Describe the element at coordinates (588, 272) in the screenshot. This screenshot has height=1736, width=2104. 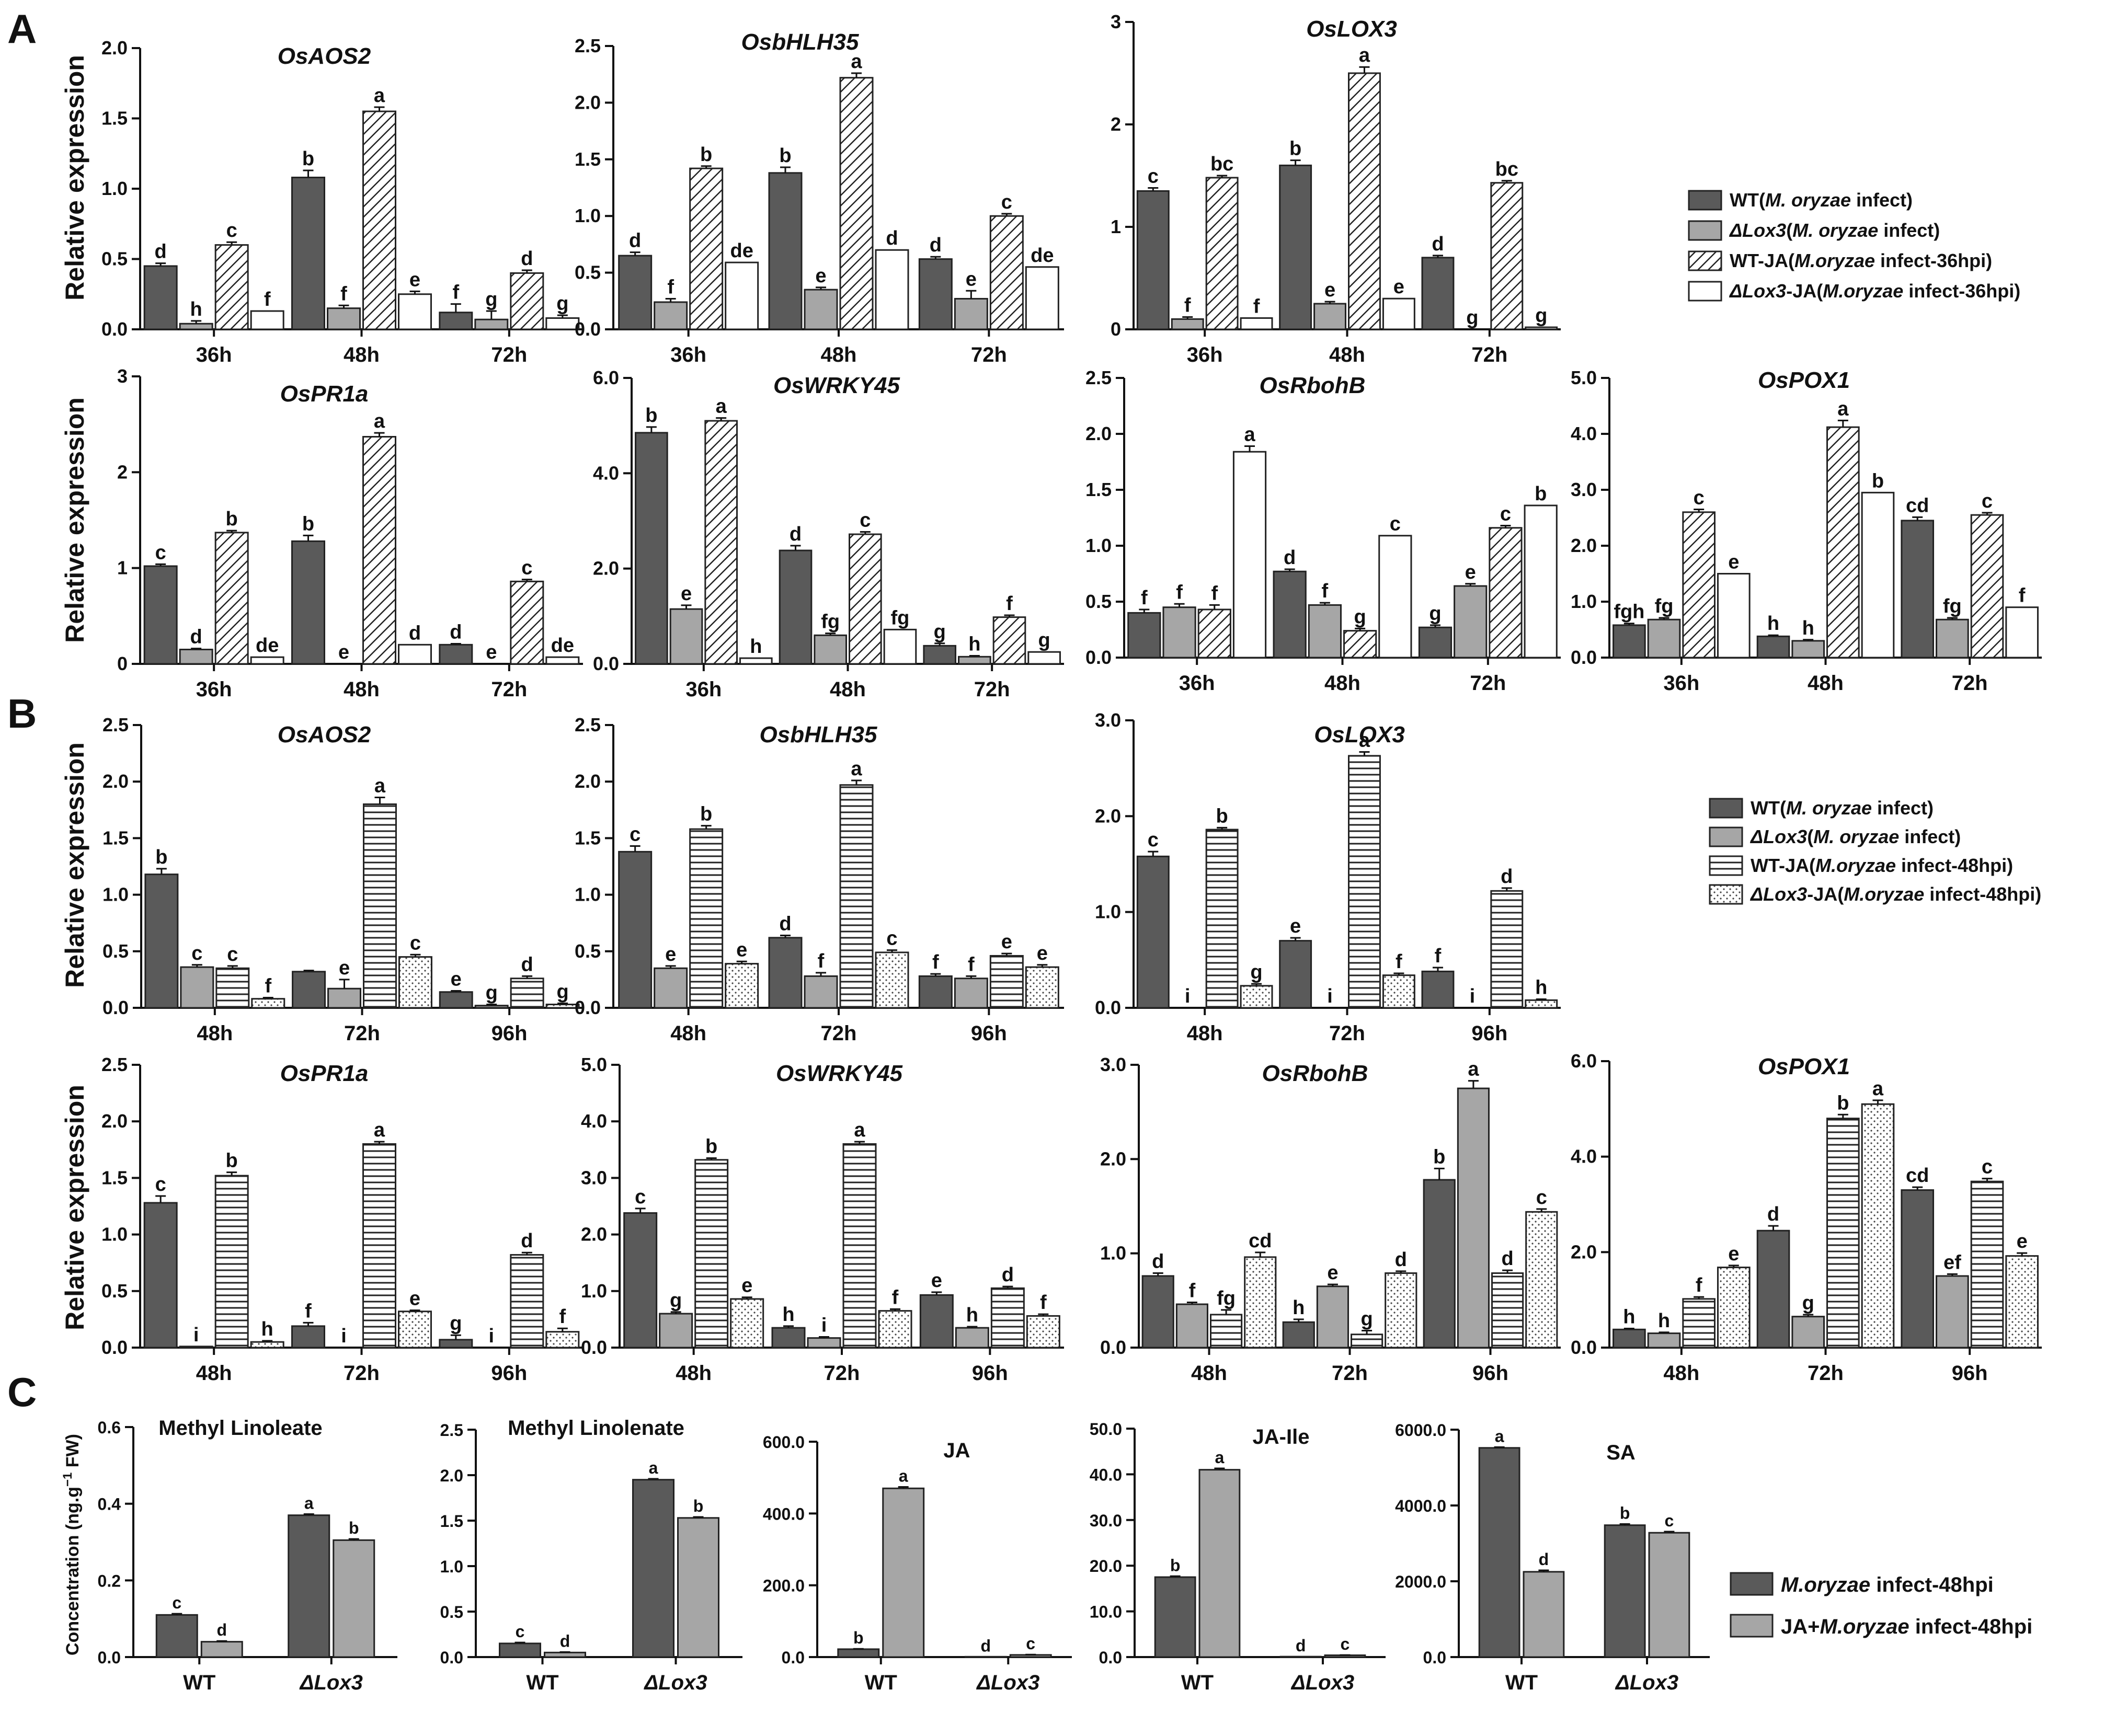
I see `y-tick-label: 0.5` at that location.